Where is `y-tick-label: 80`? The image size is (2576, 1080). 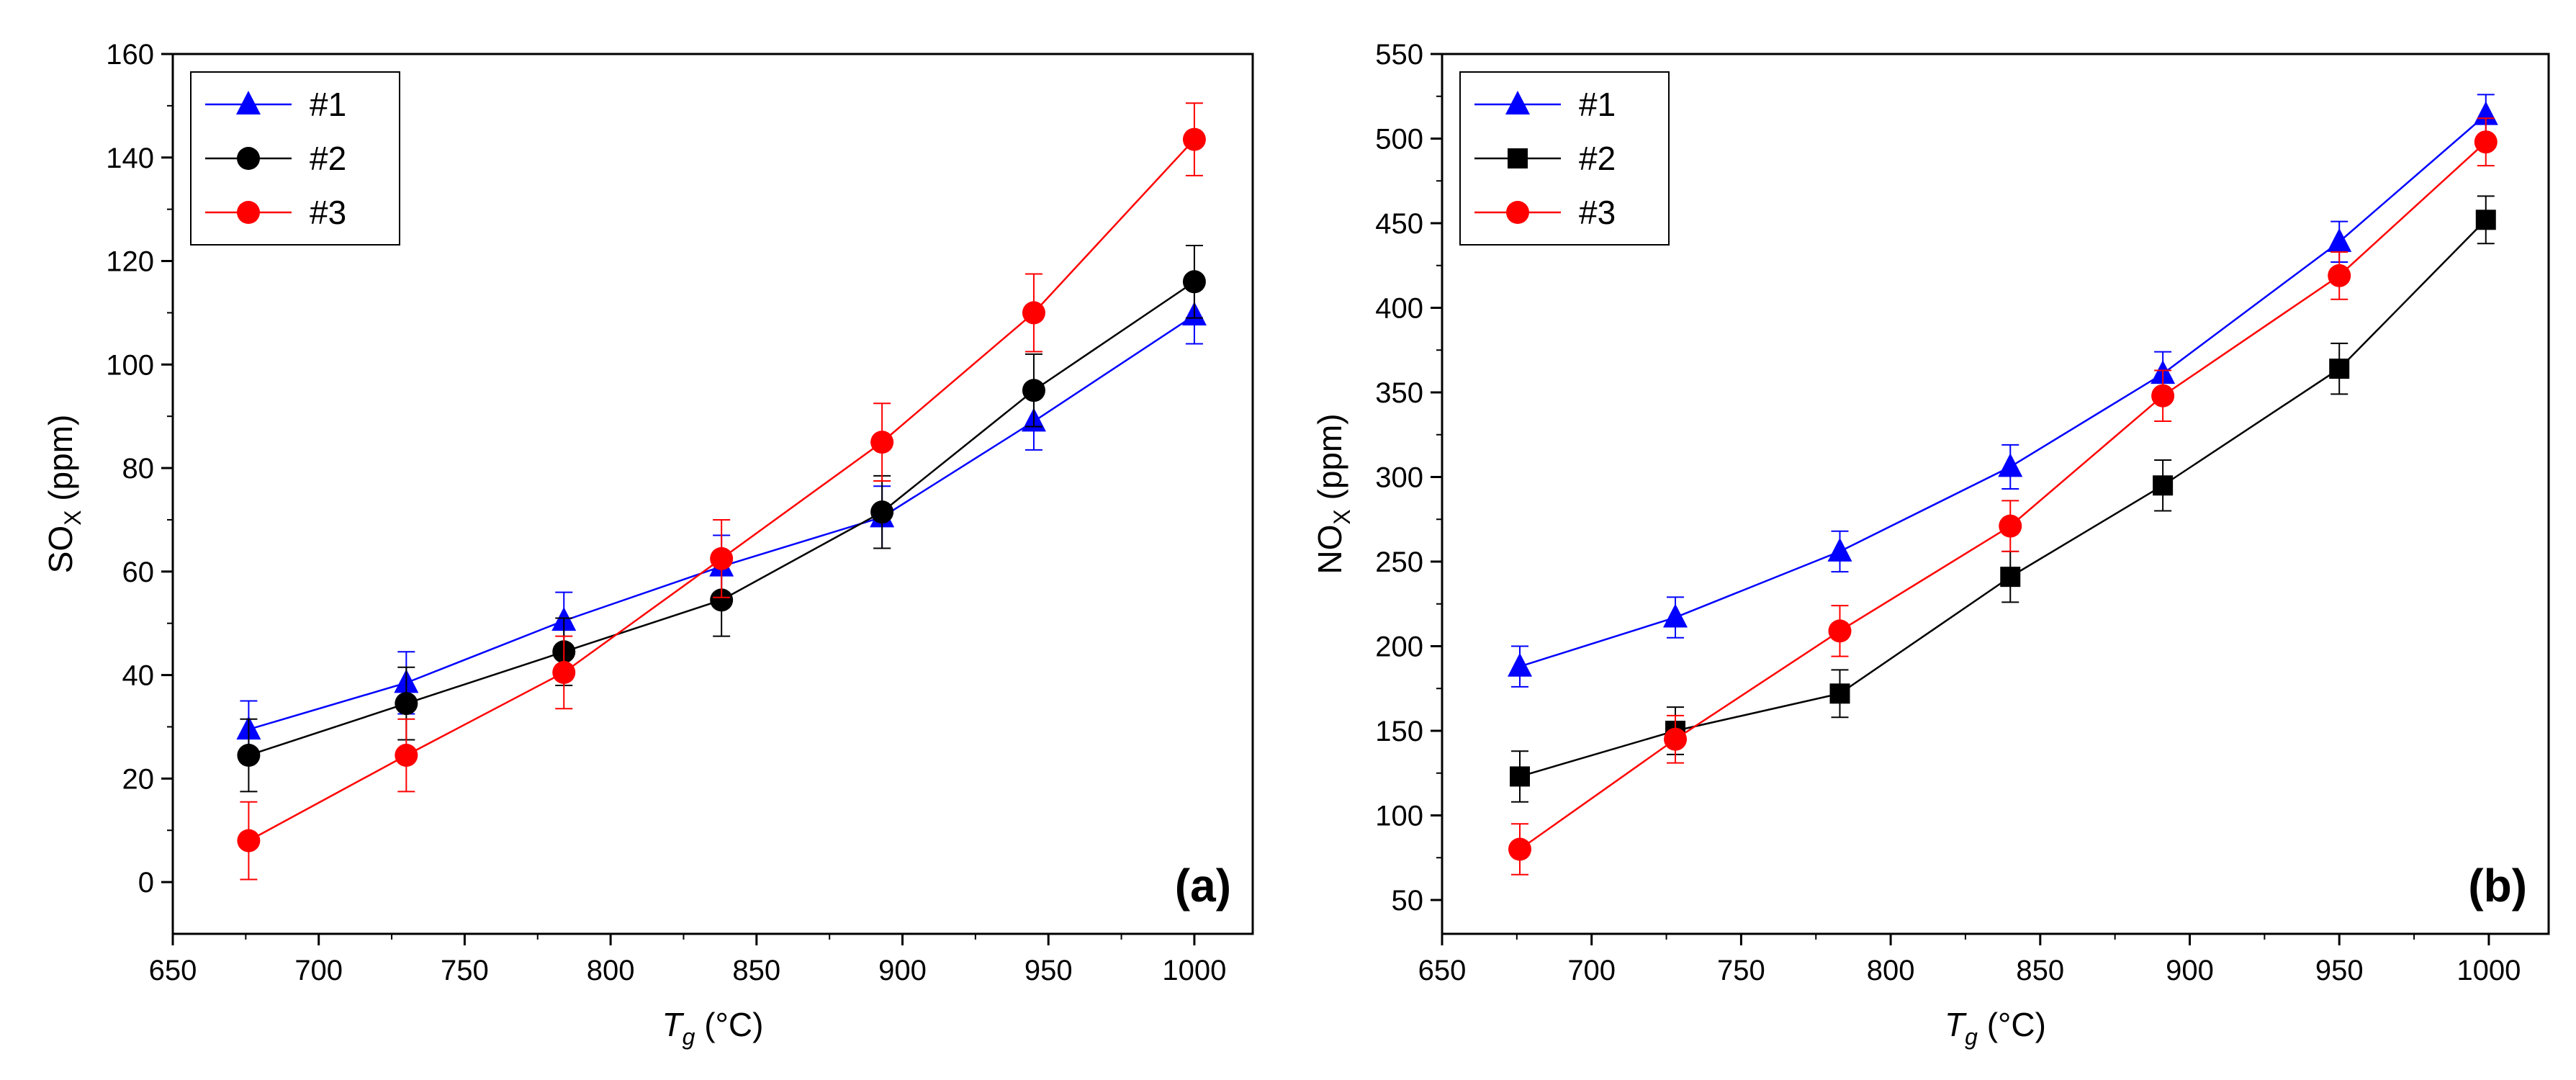
y-tick-label: 80 is located at coordinates (138, 469).